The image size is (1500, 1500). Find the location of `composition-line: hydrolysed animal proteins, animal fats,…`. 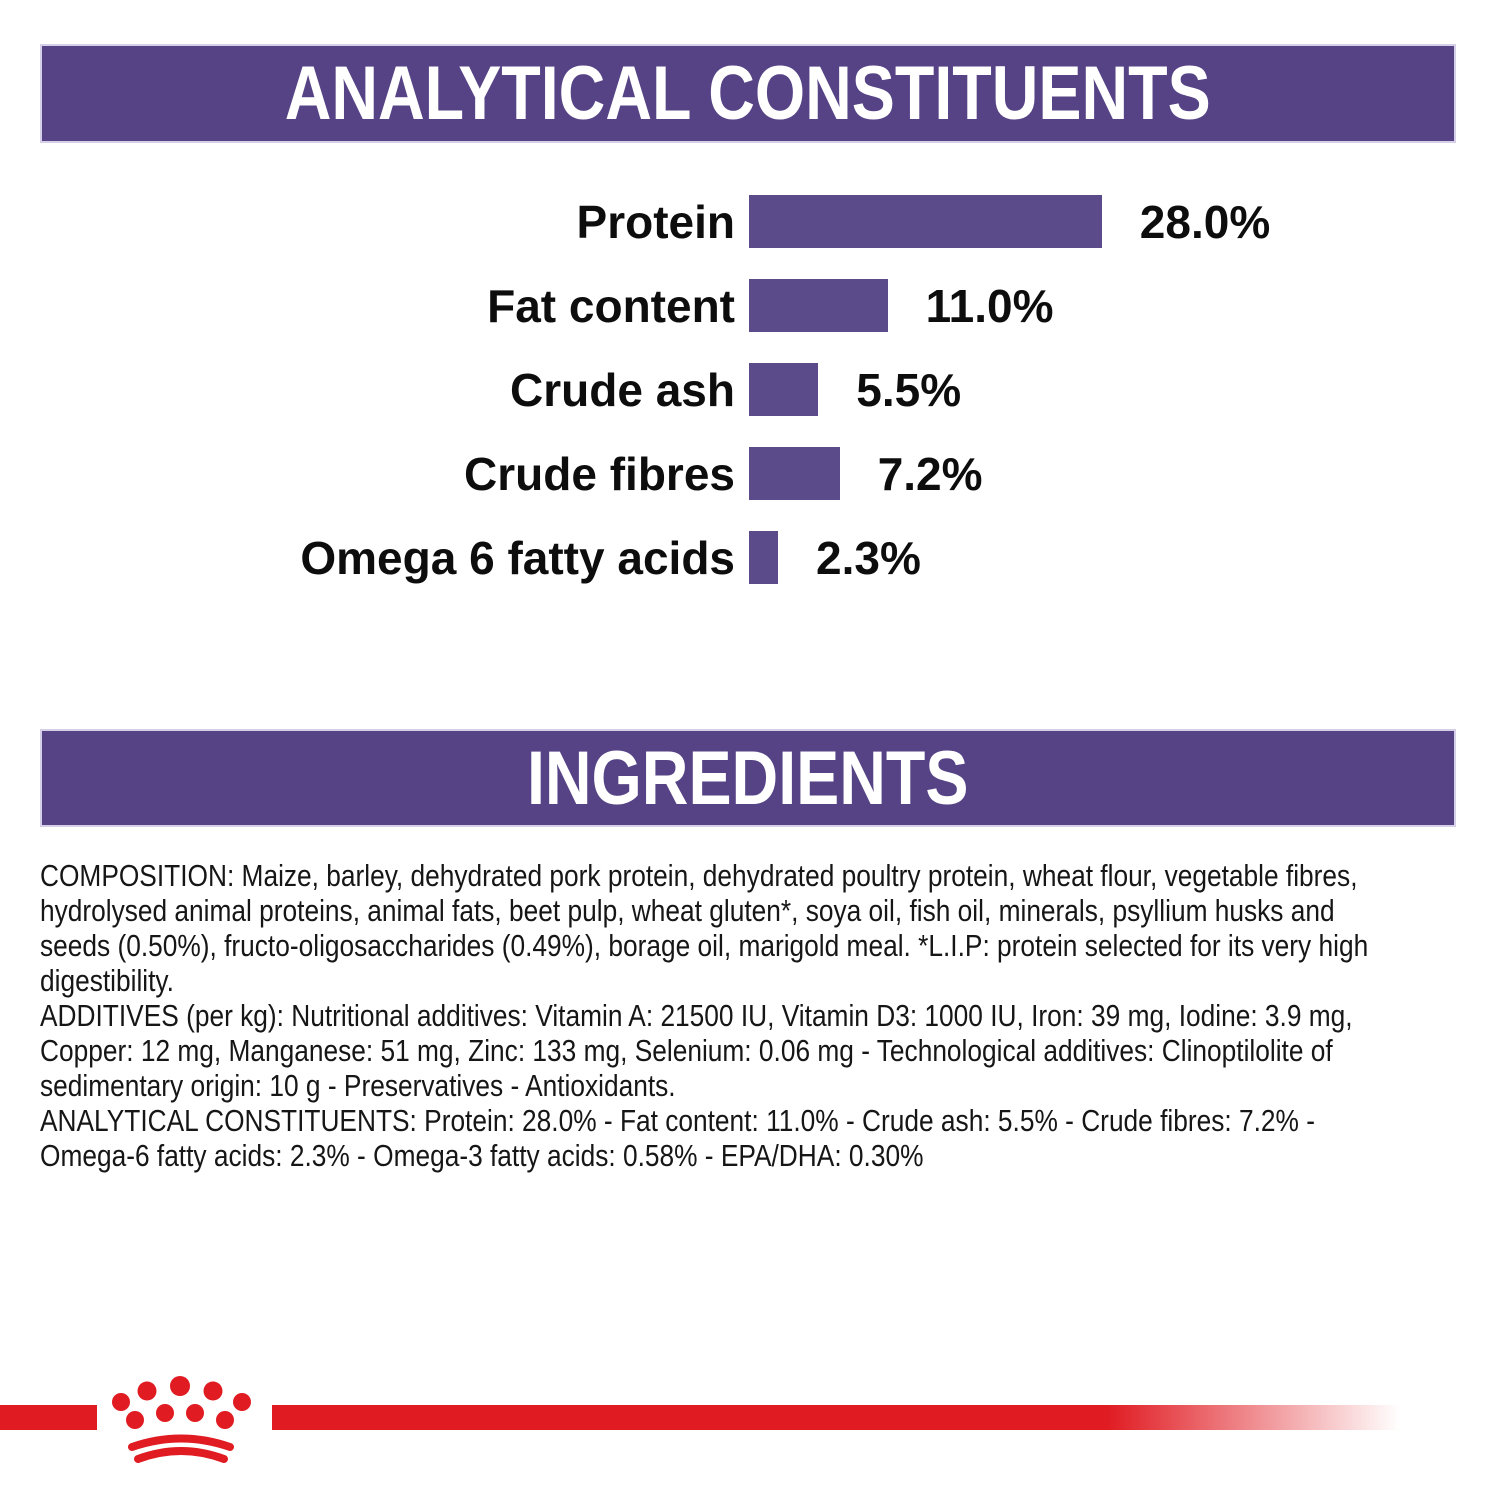

composition-line: hydrolysed animal proteins, animal fats,… is located at coordinates (687, 910).